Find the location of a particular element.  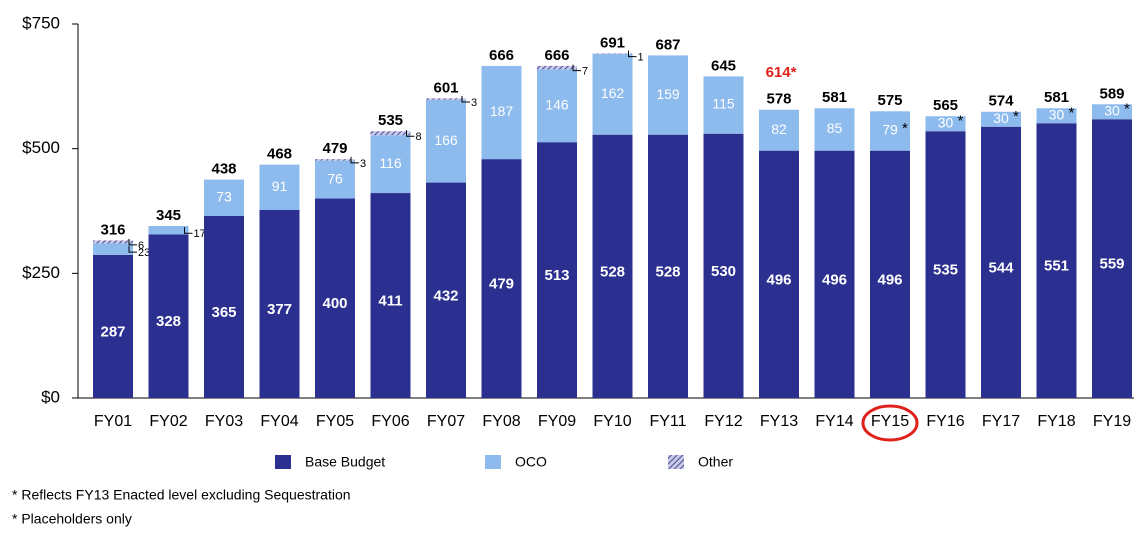

data-label: 530 is located at coordinates (723, 271).